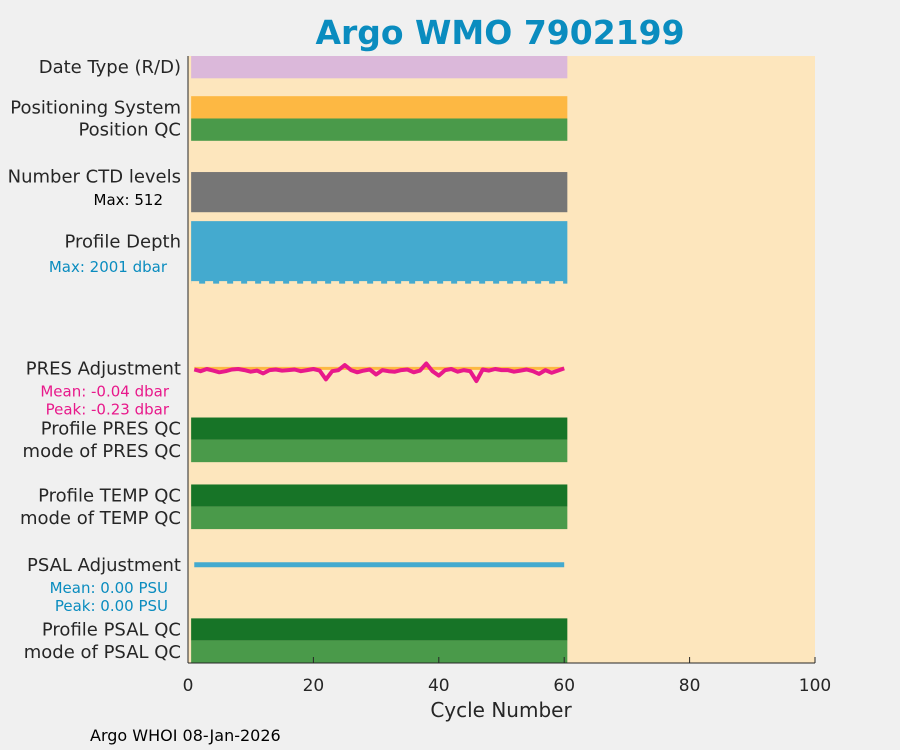 The image size is (900, 750). What do you see at coordinates (379, 495) in the screenshot?
I see `profile-temp-qc-bar` at bounding box center [379, 495].